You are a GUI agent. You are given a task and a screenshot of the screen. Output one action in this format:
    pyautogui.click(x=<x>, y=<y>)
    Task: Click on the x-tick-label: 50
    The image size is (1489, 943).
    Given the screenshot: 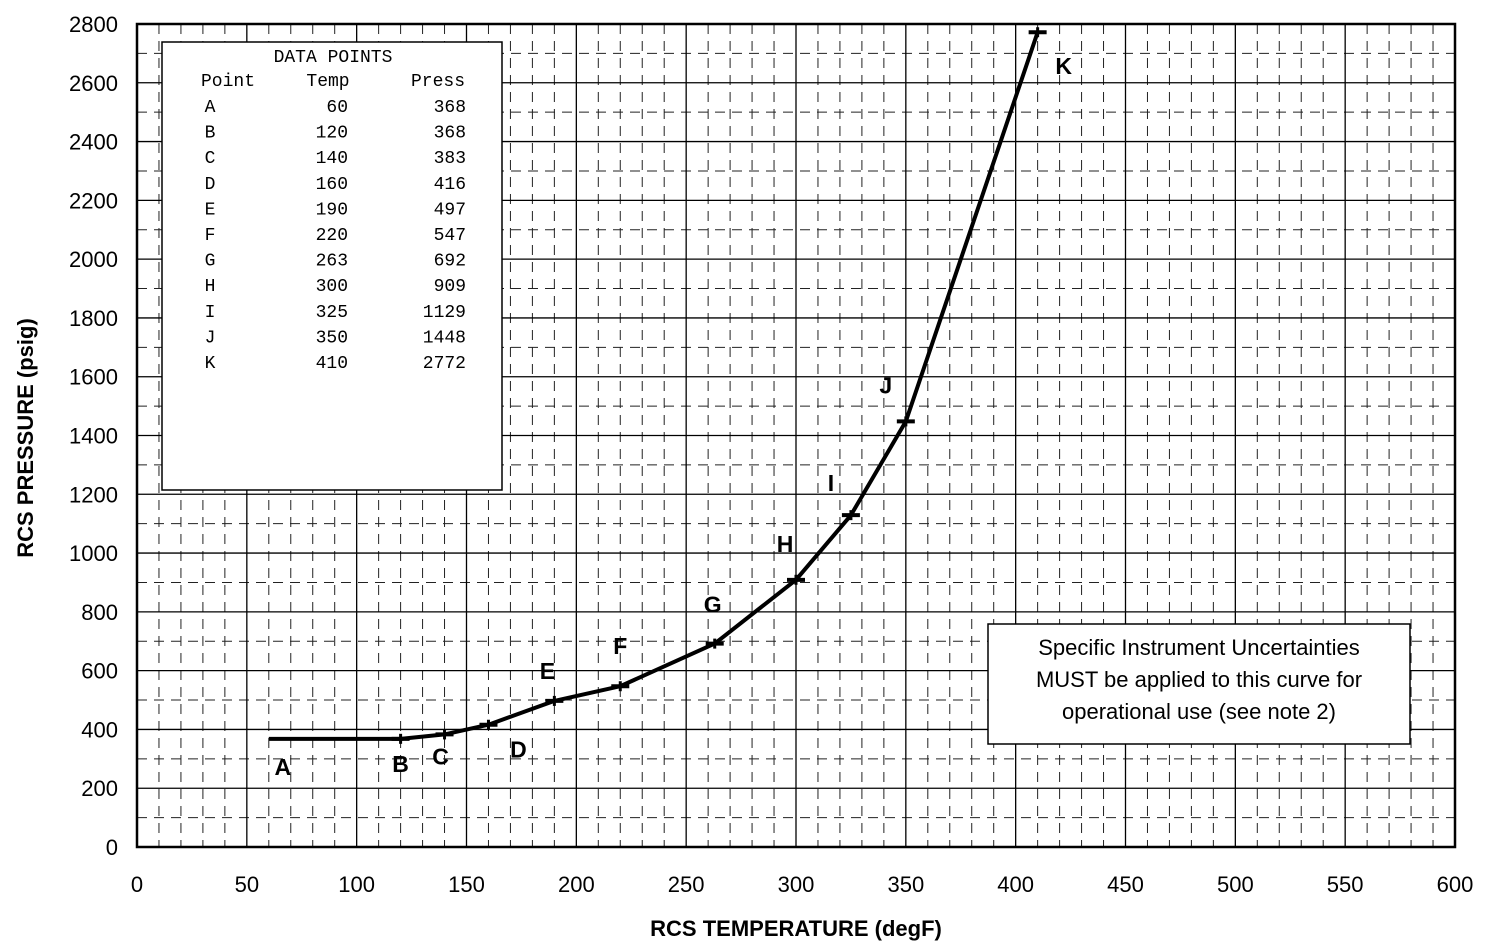 What is the action you would take?
    pyautogui.click(x=247, y=884)
    